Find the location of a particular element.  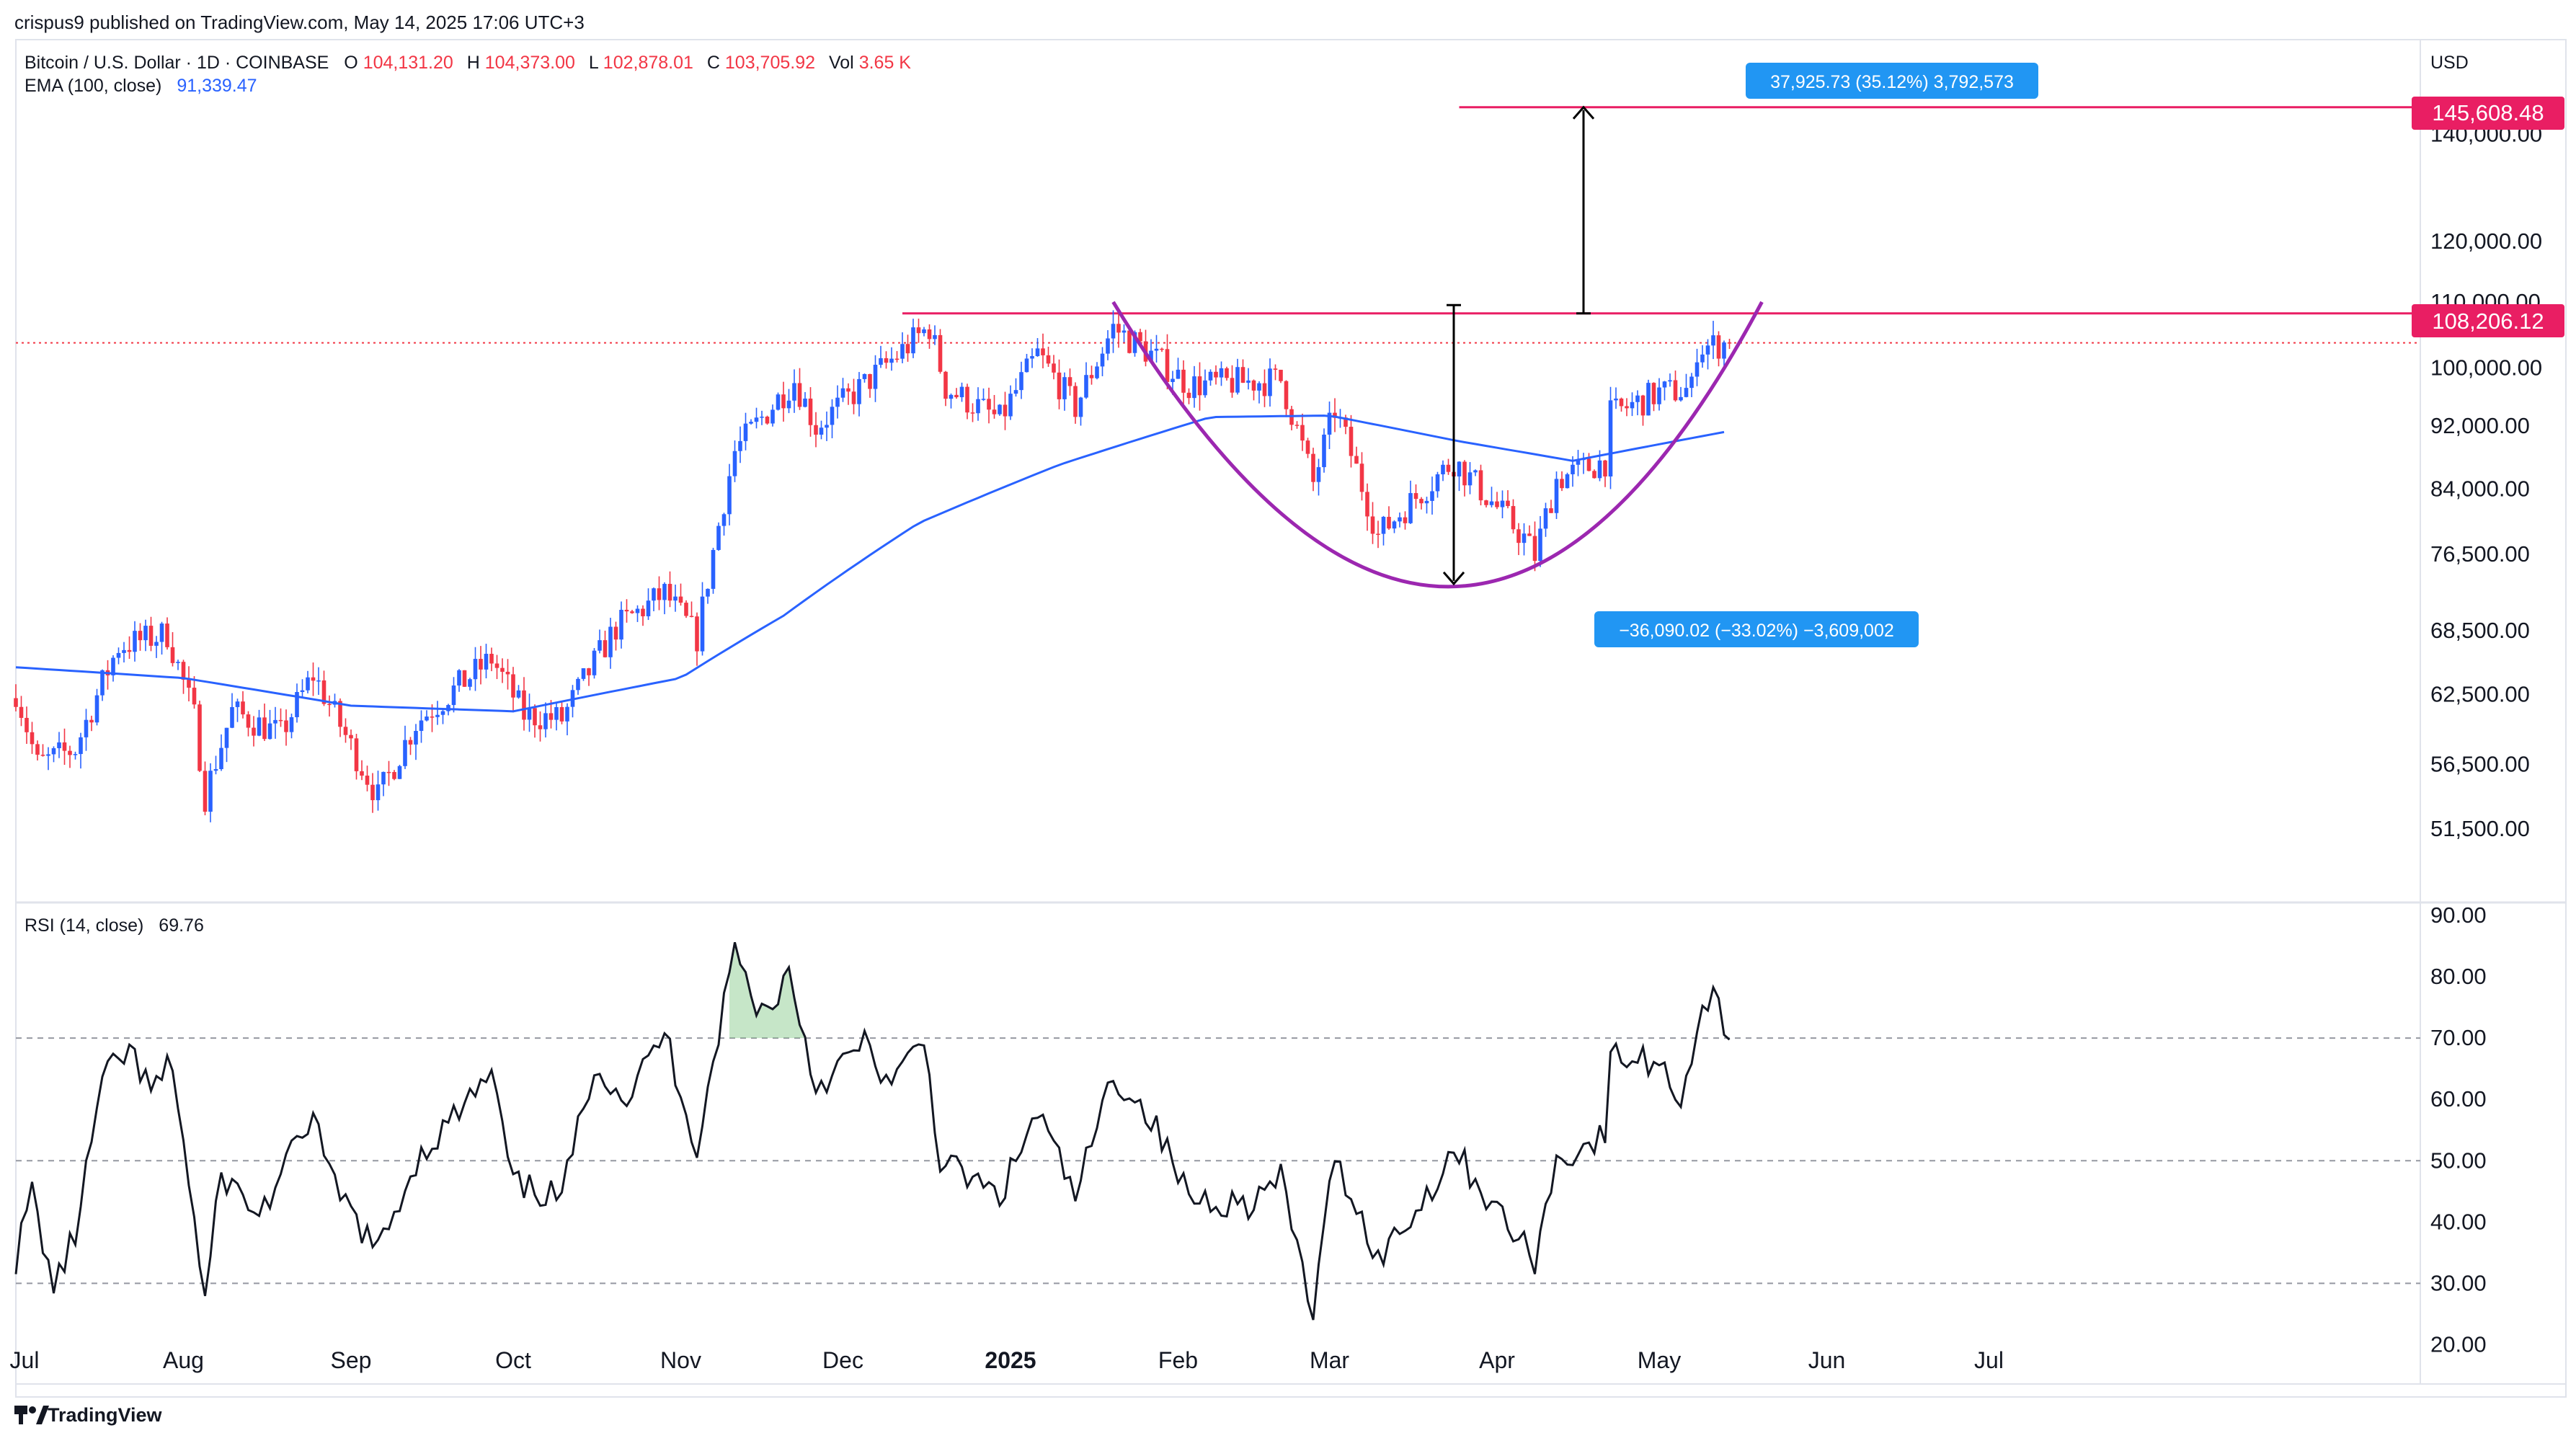

resistance-price-label: 108,206.12 is located at coordinates (2488, 321).